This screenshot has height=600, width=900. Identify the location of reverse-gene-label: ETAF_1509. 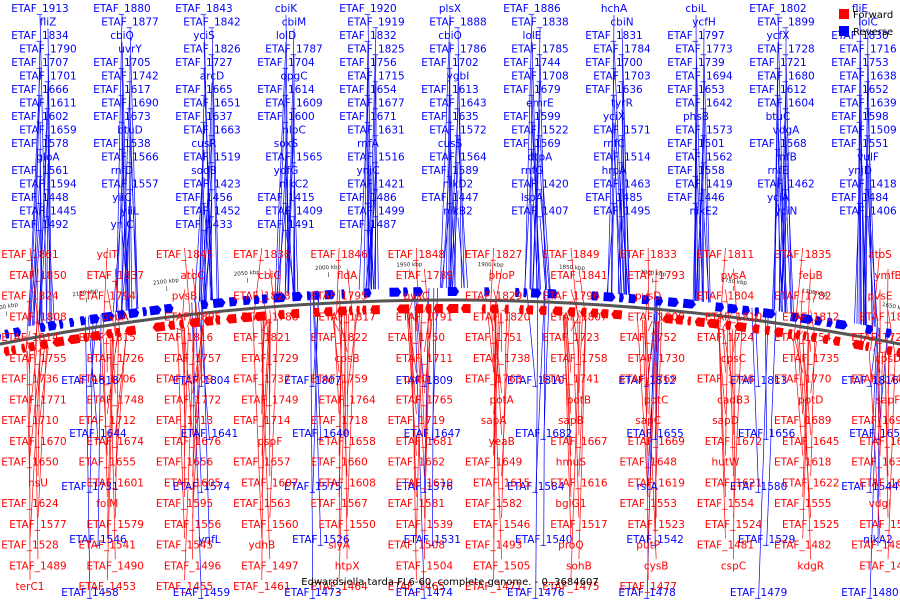
(867, 131).